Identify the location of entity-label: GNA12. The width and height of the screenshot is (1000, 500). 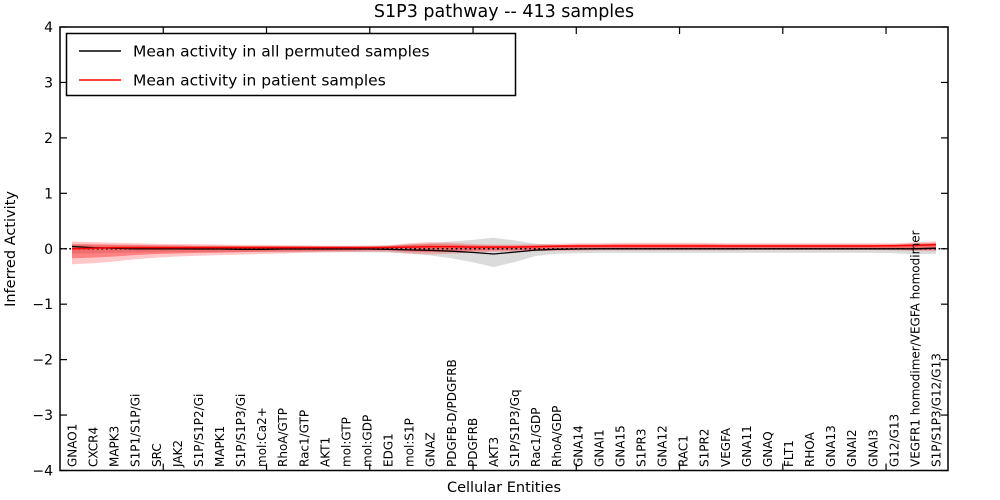
(663, 446).